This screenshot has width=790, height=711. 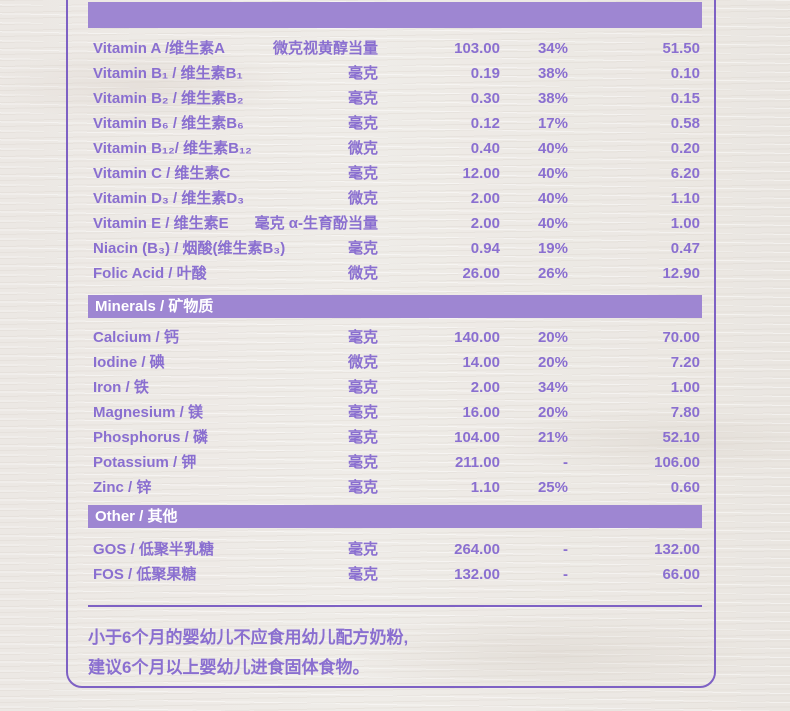 What do you see at coordinates (685, 487) in the screenshot?
I see `row-value-per-serving: 0.60` at bounding box center [685, 487].